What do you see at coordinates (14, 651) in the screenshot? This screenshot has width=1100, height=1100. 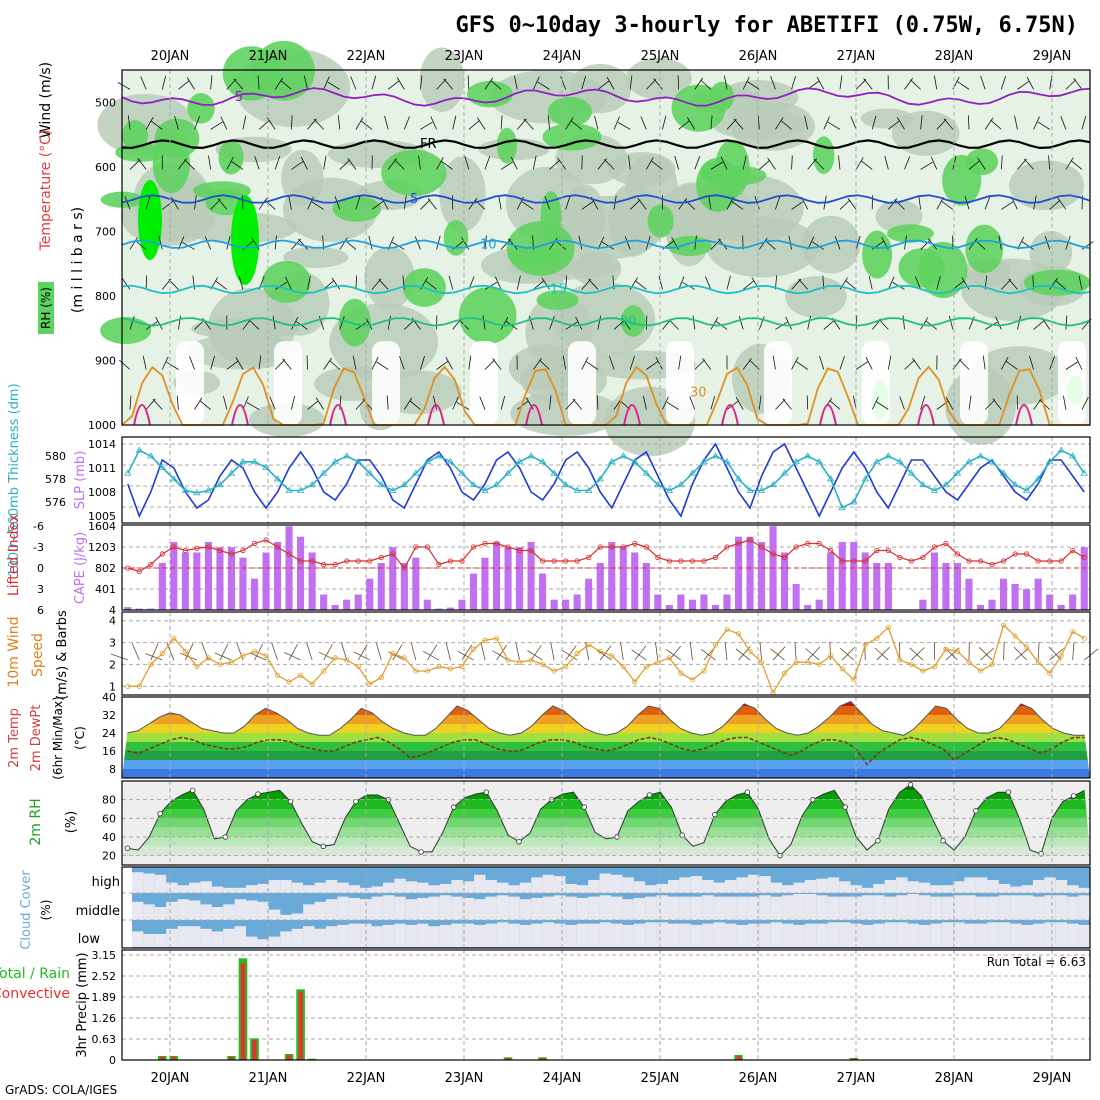 I see `wind10m-axis-label-1: 10m Wind` at bounding box center [14, 651].